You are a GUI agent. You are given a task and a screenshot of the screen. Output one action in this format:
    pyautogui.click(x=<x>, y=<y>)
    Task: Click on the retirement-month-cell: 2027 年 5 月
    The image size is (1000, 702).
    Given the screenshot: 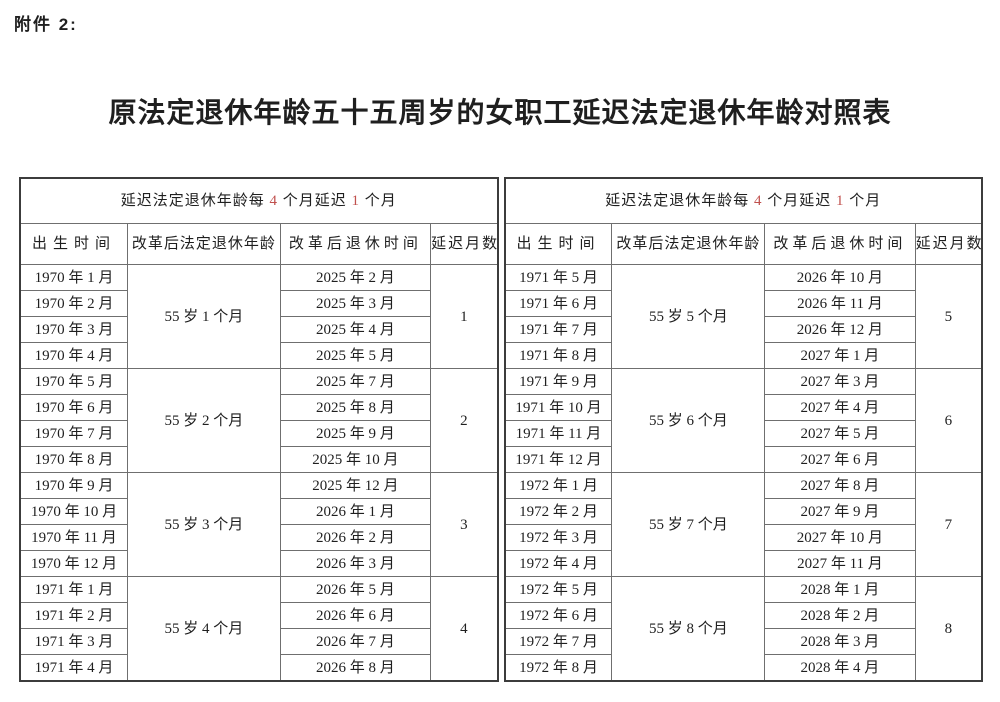 What is the action you would take?
    pyautogui.click(x=840, y=433)
    